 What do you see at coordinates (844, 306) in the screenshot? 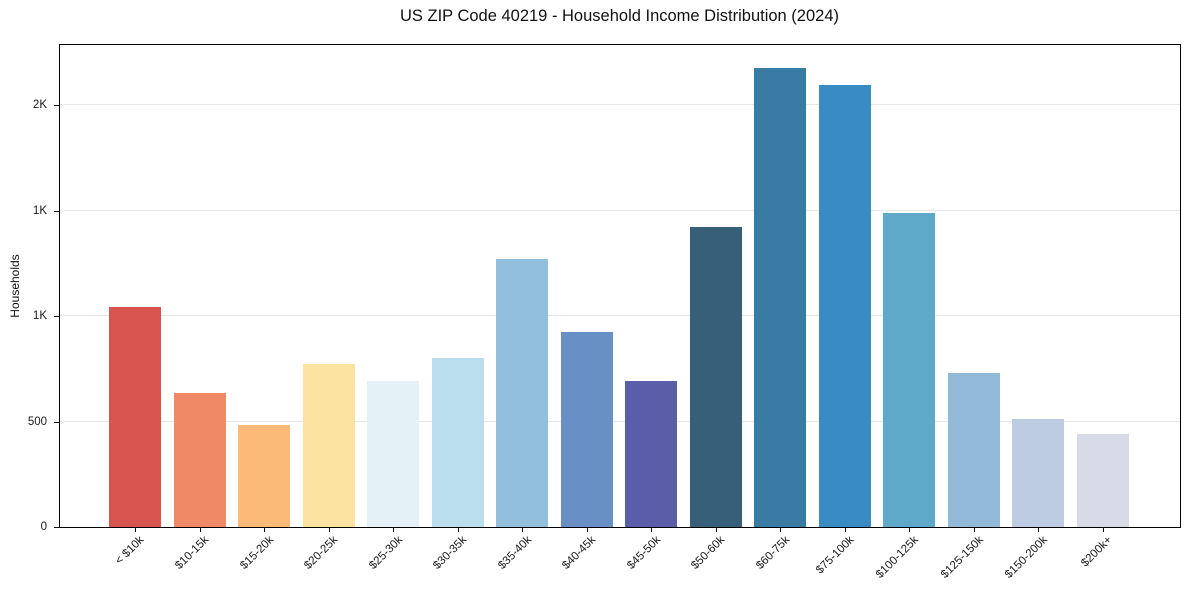
I see `bar-75-100k` at bounding box center [844, 306].